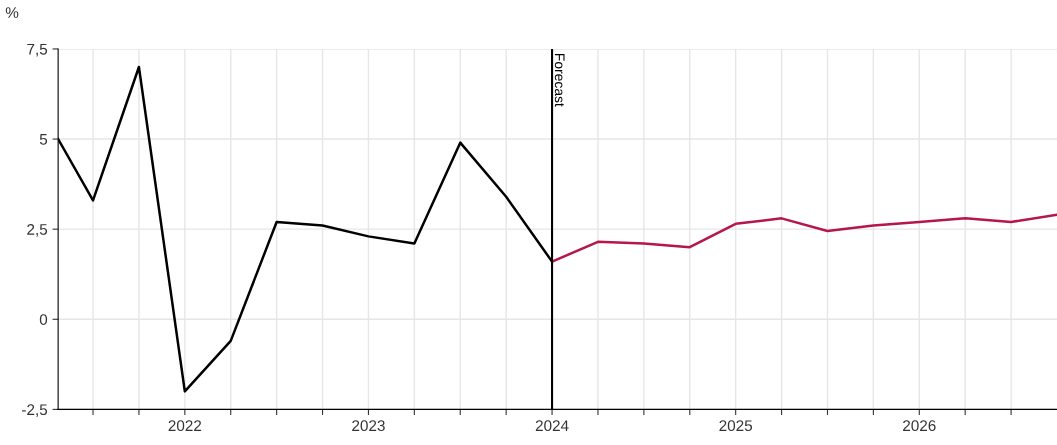 The height and width of the screenshot is (445, 1057). What do you see at coordinates (43, 139) in the screenshot?
I see `y-tick-label: 5` at bounding box center [43, 139].